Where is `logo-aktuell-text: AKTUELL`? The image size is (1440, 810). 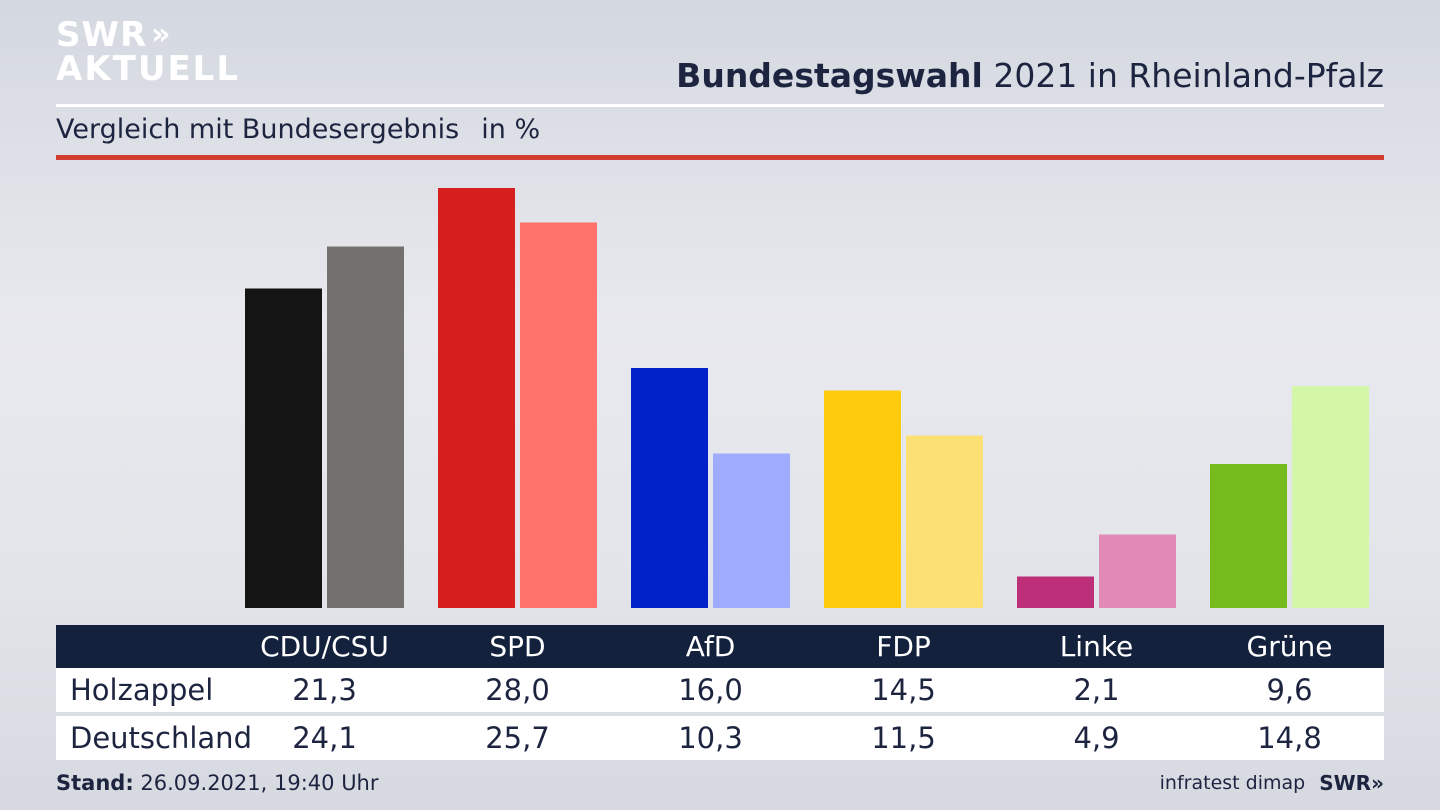 logo-aktuell-text: AKTUELL is located at coordinates (148, 69).